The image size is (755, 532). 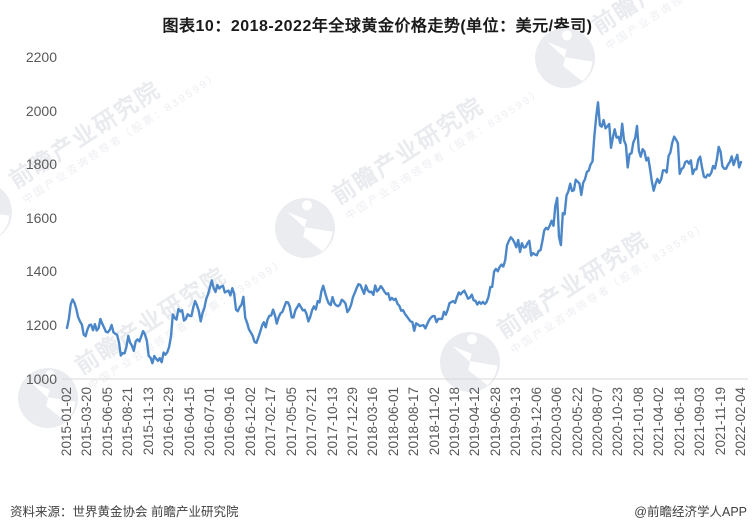 What do you see at coordinates (377, 26) in the screenshot?
I see `chart-title: 图表10：2018-2022年全球黄金价格走势(单位：美元/盎司)` at bounding box center [377, 26].